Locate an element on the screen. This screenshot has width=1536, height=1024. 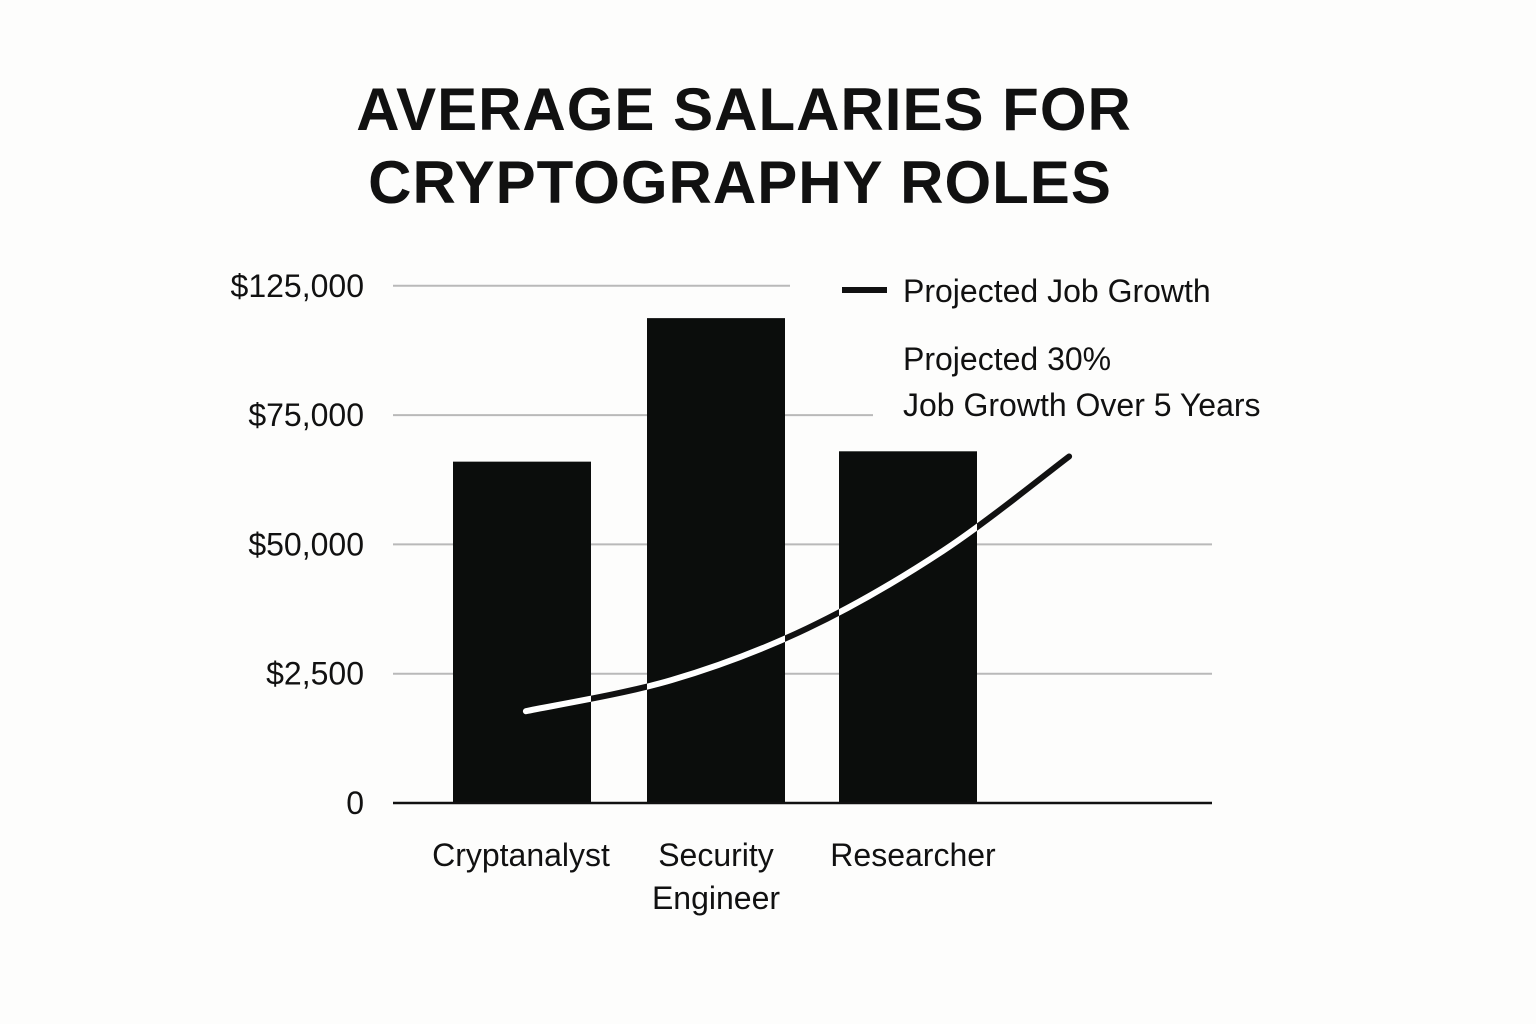
y-tick-label-4: $125,000 is located at coordinates (297, 286).